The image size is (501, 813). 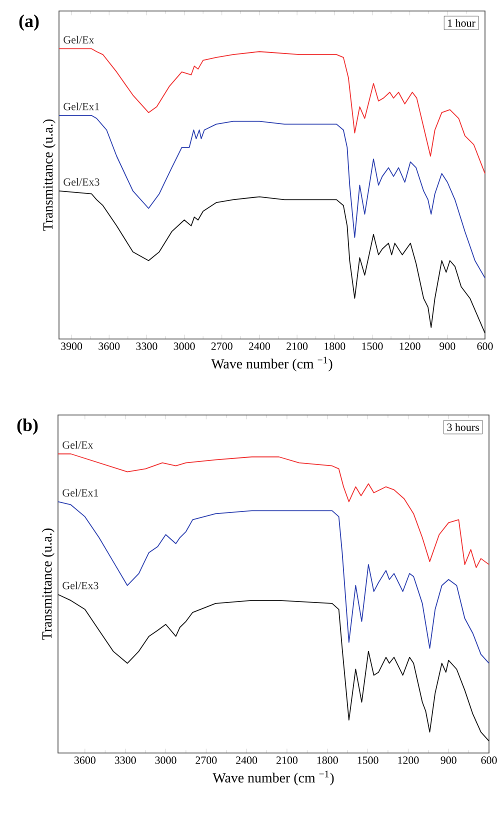 I want to click on chart-title: (b), so click(x=27, y=426).